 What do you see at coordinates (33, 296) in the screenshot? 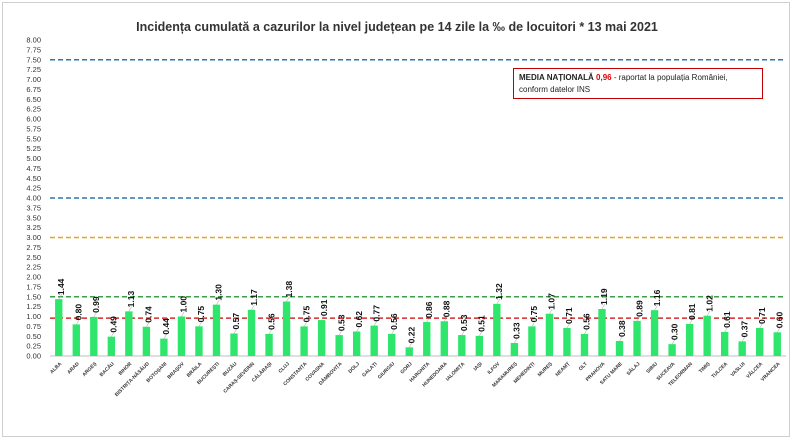
I see `y-tick-label: 1.50` at bounding box center [33, 296].